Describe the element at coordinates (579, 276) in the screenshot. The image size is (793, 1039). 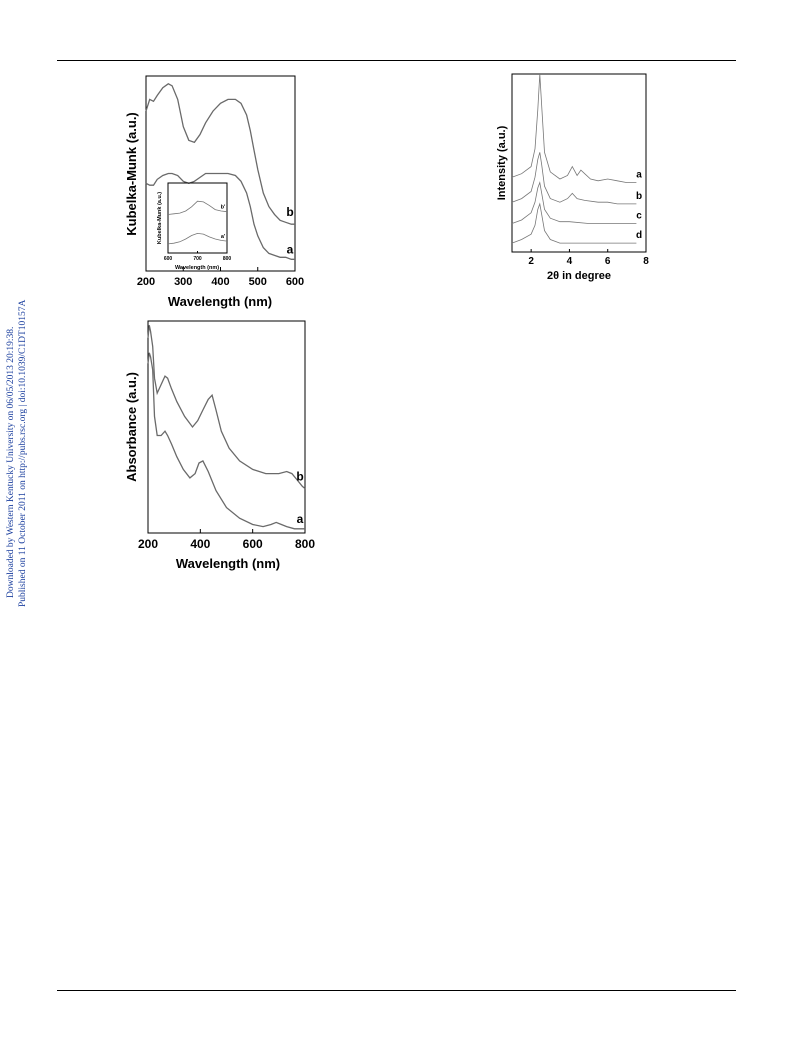
I see `x-axis-label: 2θ in degree` at that location.